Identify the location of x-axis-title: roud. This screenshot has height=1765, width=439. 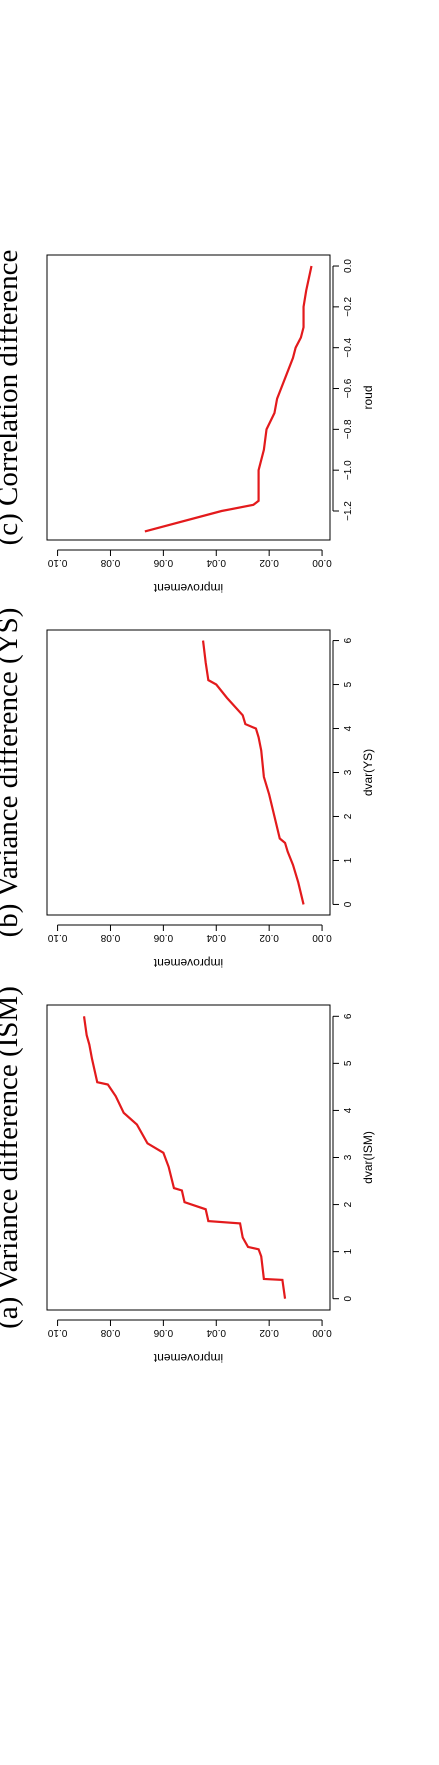
(368, 397).